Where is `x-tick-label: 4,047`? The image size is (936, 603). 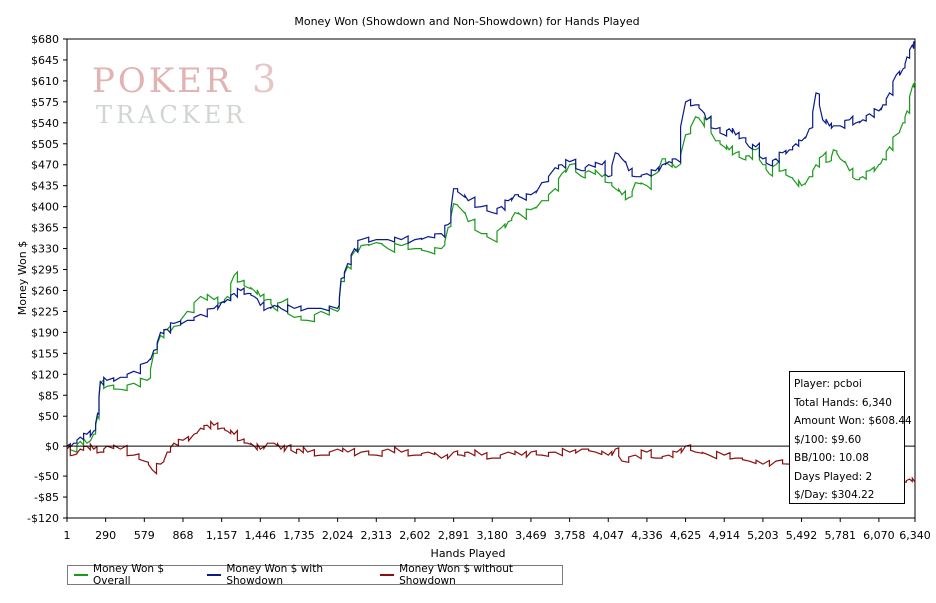 x-tick-label: 4,047 is located at coordinates (609, 535).